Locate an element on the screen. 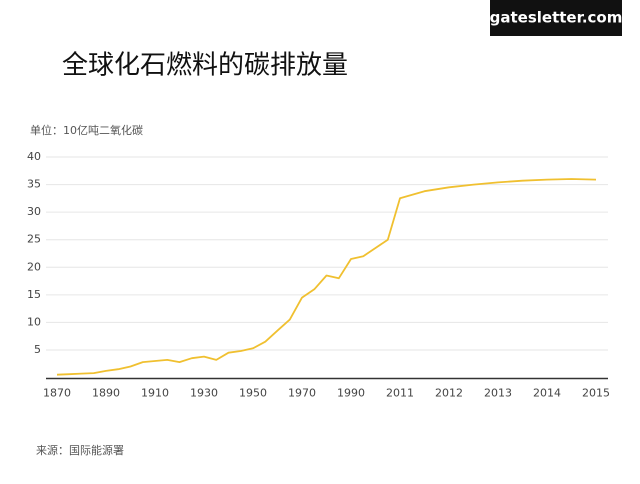 The height and width of the screenshot is (484, 640). x-tick-label: 2014 is located at coordinates (547, 393).